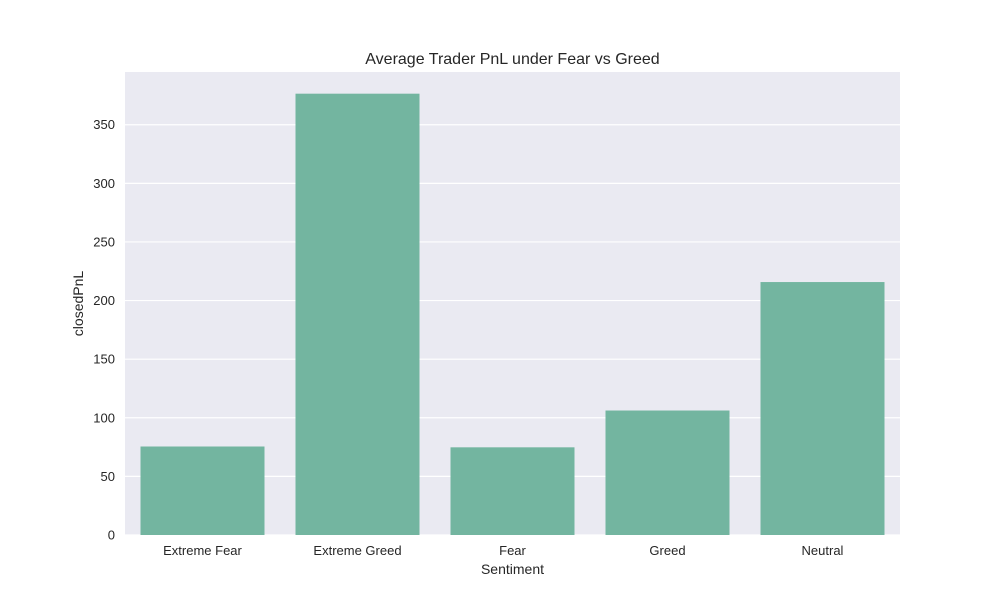  What do you see at coordinates (512, 550) in the screenshot?
I see `x-tick-label: Fear` at bounding box center [512, 550].